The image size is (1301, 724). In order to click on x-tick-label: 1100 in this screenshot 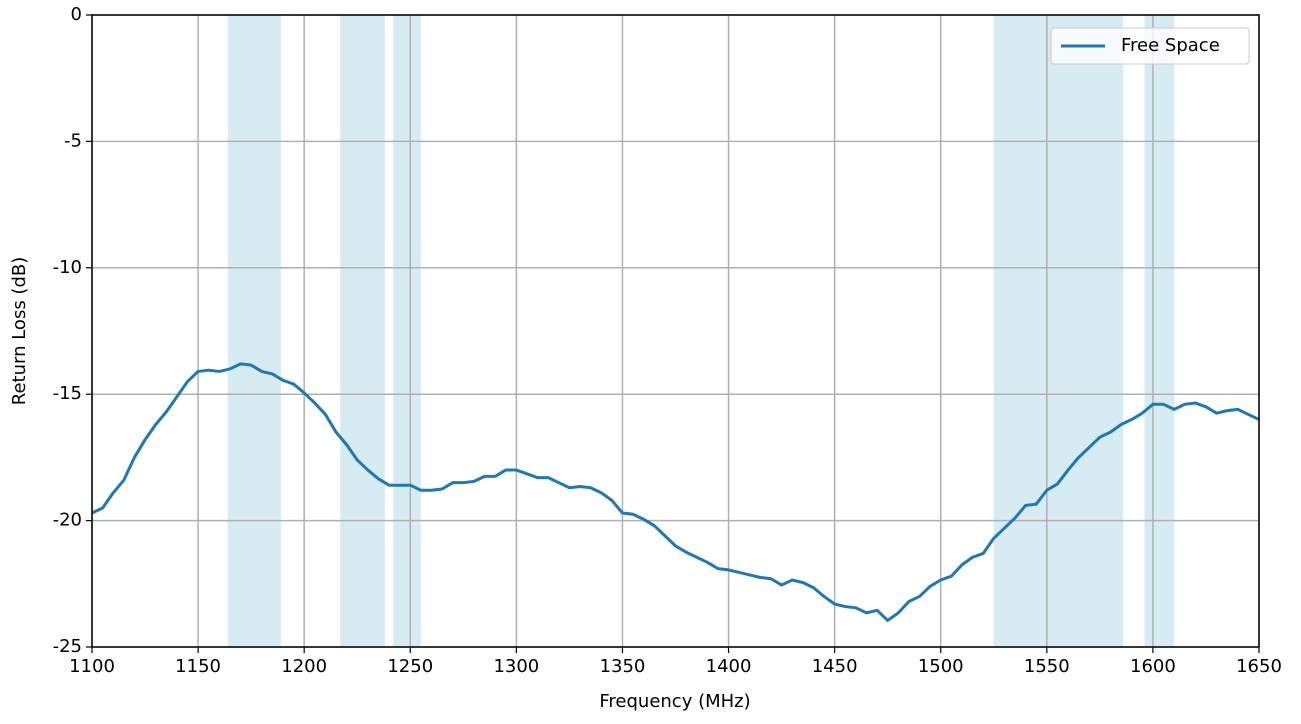, I will do `click(92, 666)`.